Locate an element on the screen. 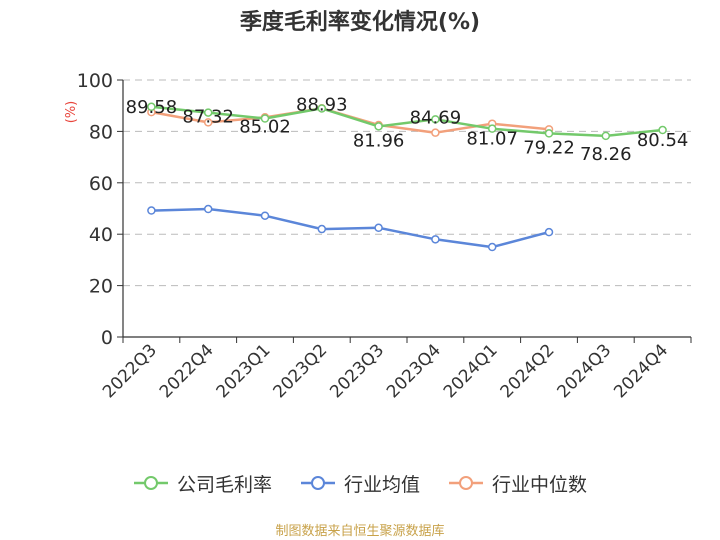 Image resolution: width=720 pixels, height=540 pixels. x-tick-label: 2023Q4 is located at coordinates (414, 371).